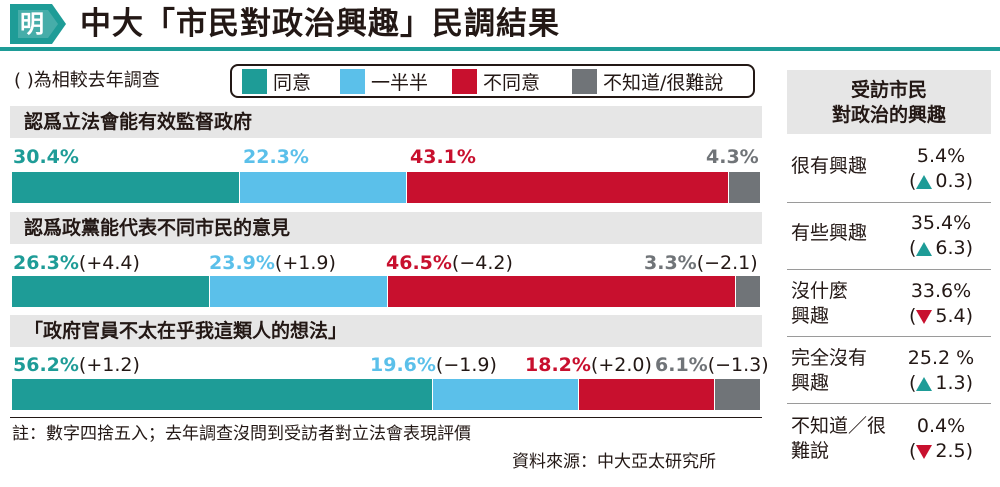 Image resolution: width=1000 pixels, height=487 pixels. I want to click on question-header-3: 「政府官員不太在乎我這類人的想法」, so click(386, 331).